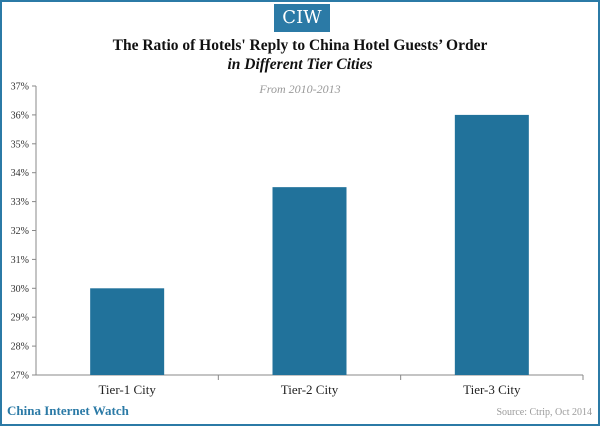 The image size is (600, 426). I want to click on chart-subtitle: in Different Tier Cities, so click(300, 64).